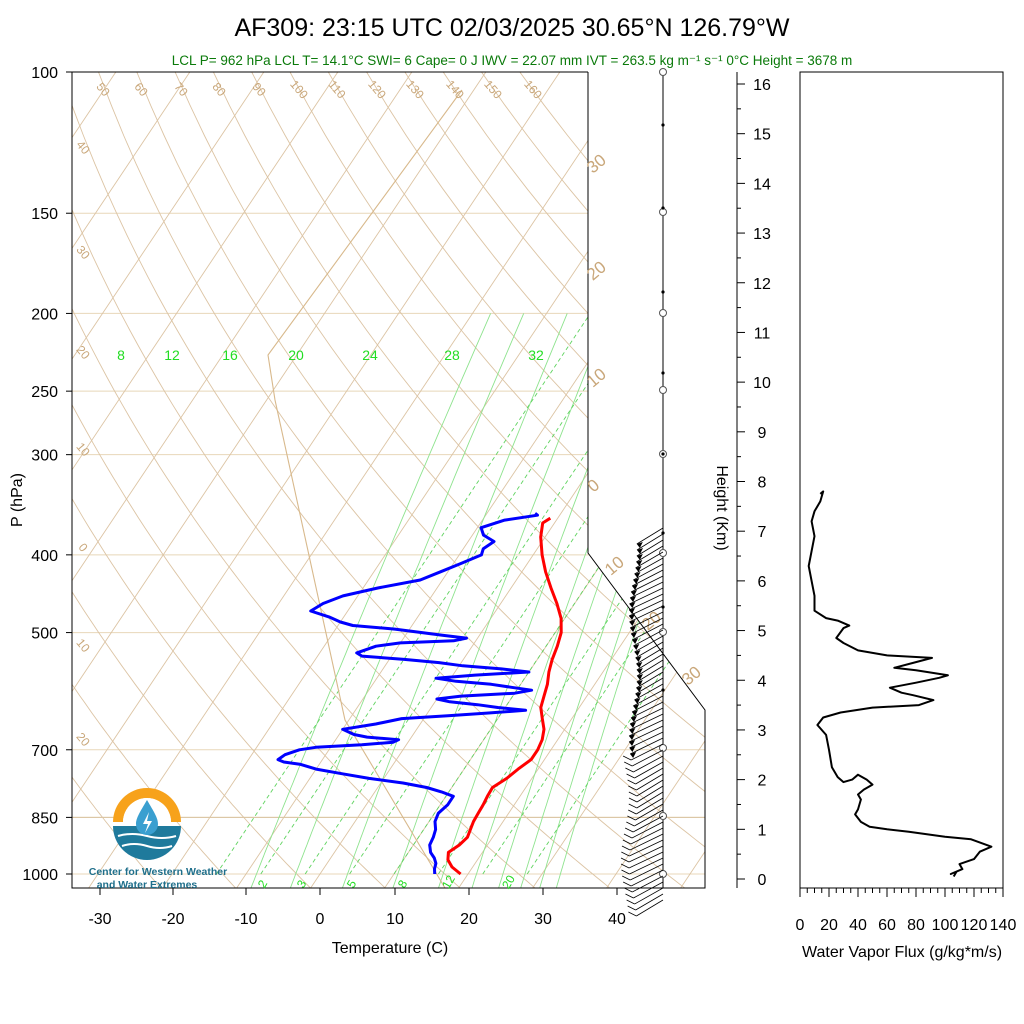 This screenshot has height=1024, width=1024. What do you see at coordinates (320, 919) in the screenshot?
I see `temperature-tick-label: 0` at bounding box center [320, 919].